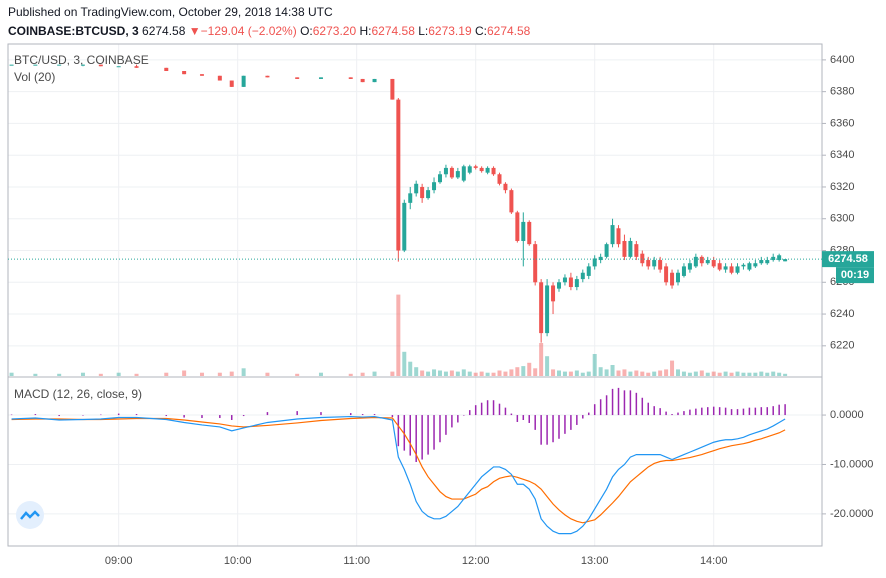  Describe the element at coordinates (847, 415) in the screenshot. I see `y-tick-label: 0.0000` at that location.